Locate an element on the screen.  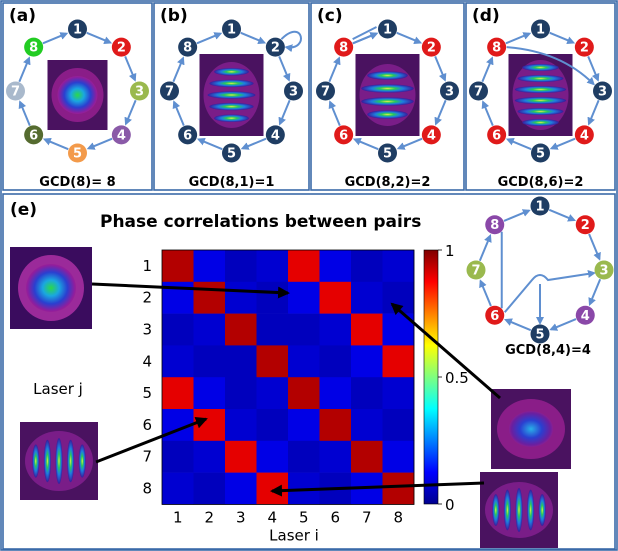
panel-caption: GCD(8,6)=2 is located at coordinates (541, 182).